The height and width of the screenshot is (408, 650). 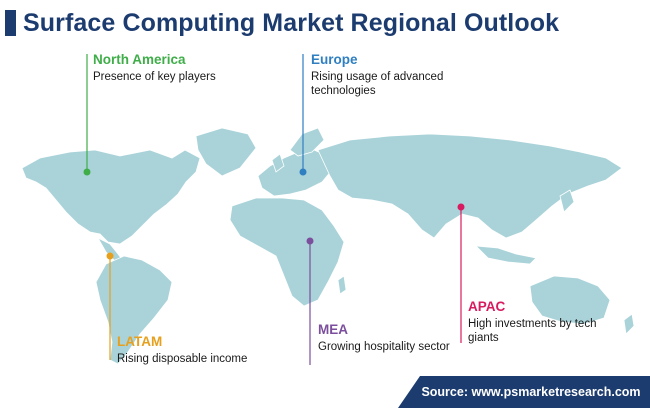 I want to click on region-desc-apac: High investments by tech giants, so click(x=532, y=331).